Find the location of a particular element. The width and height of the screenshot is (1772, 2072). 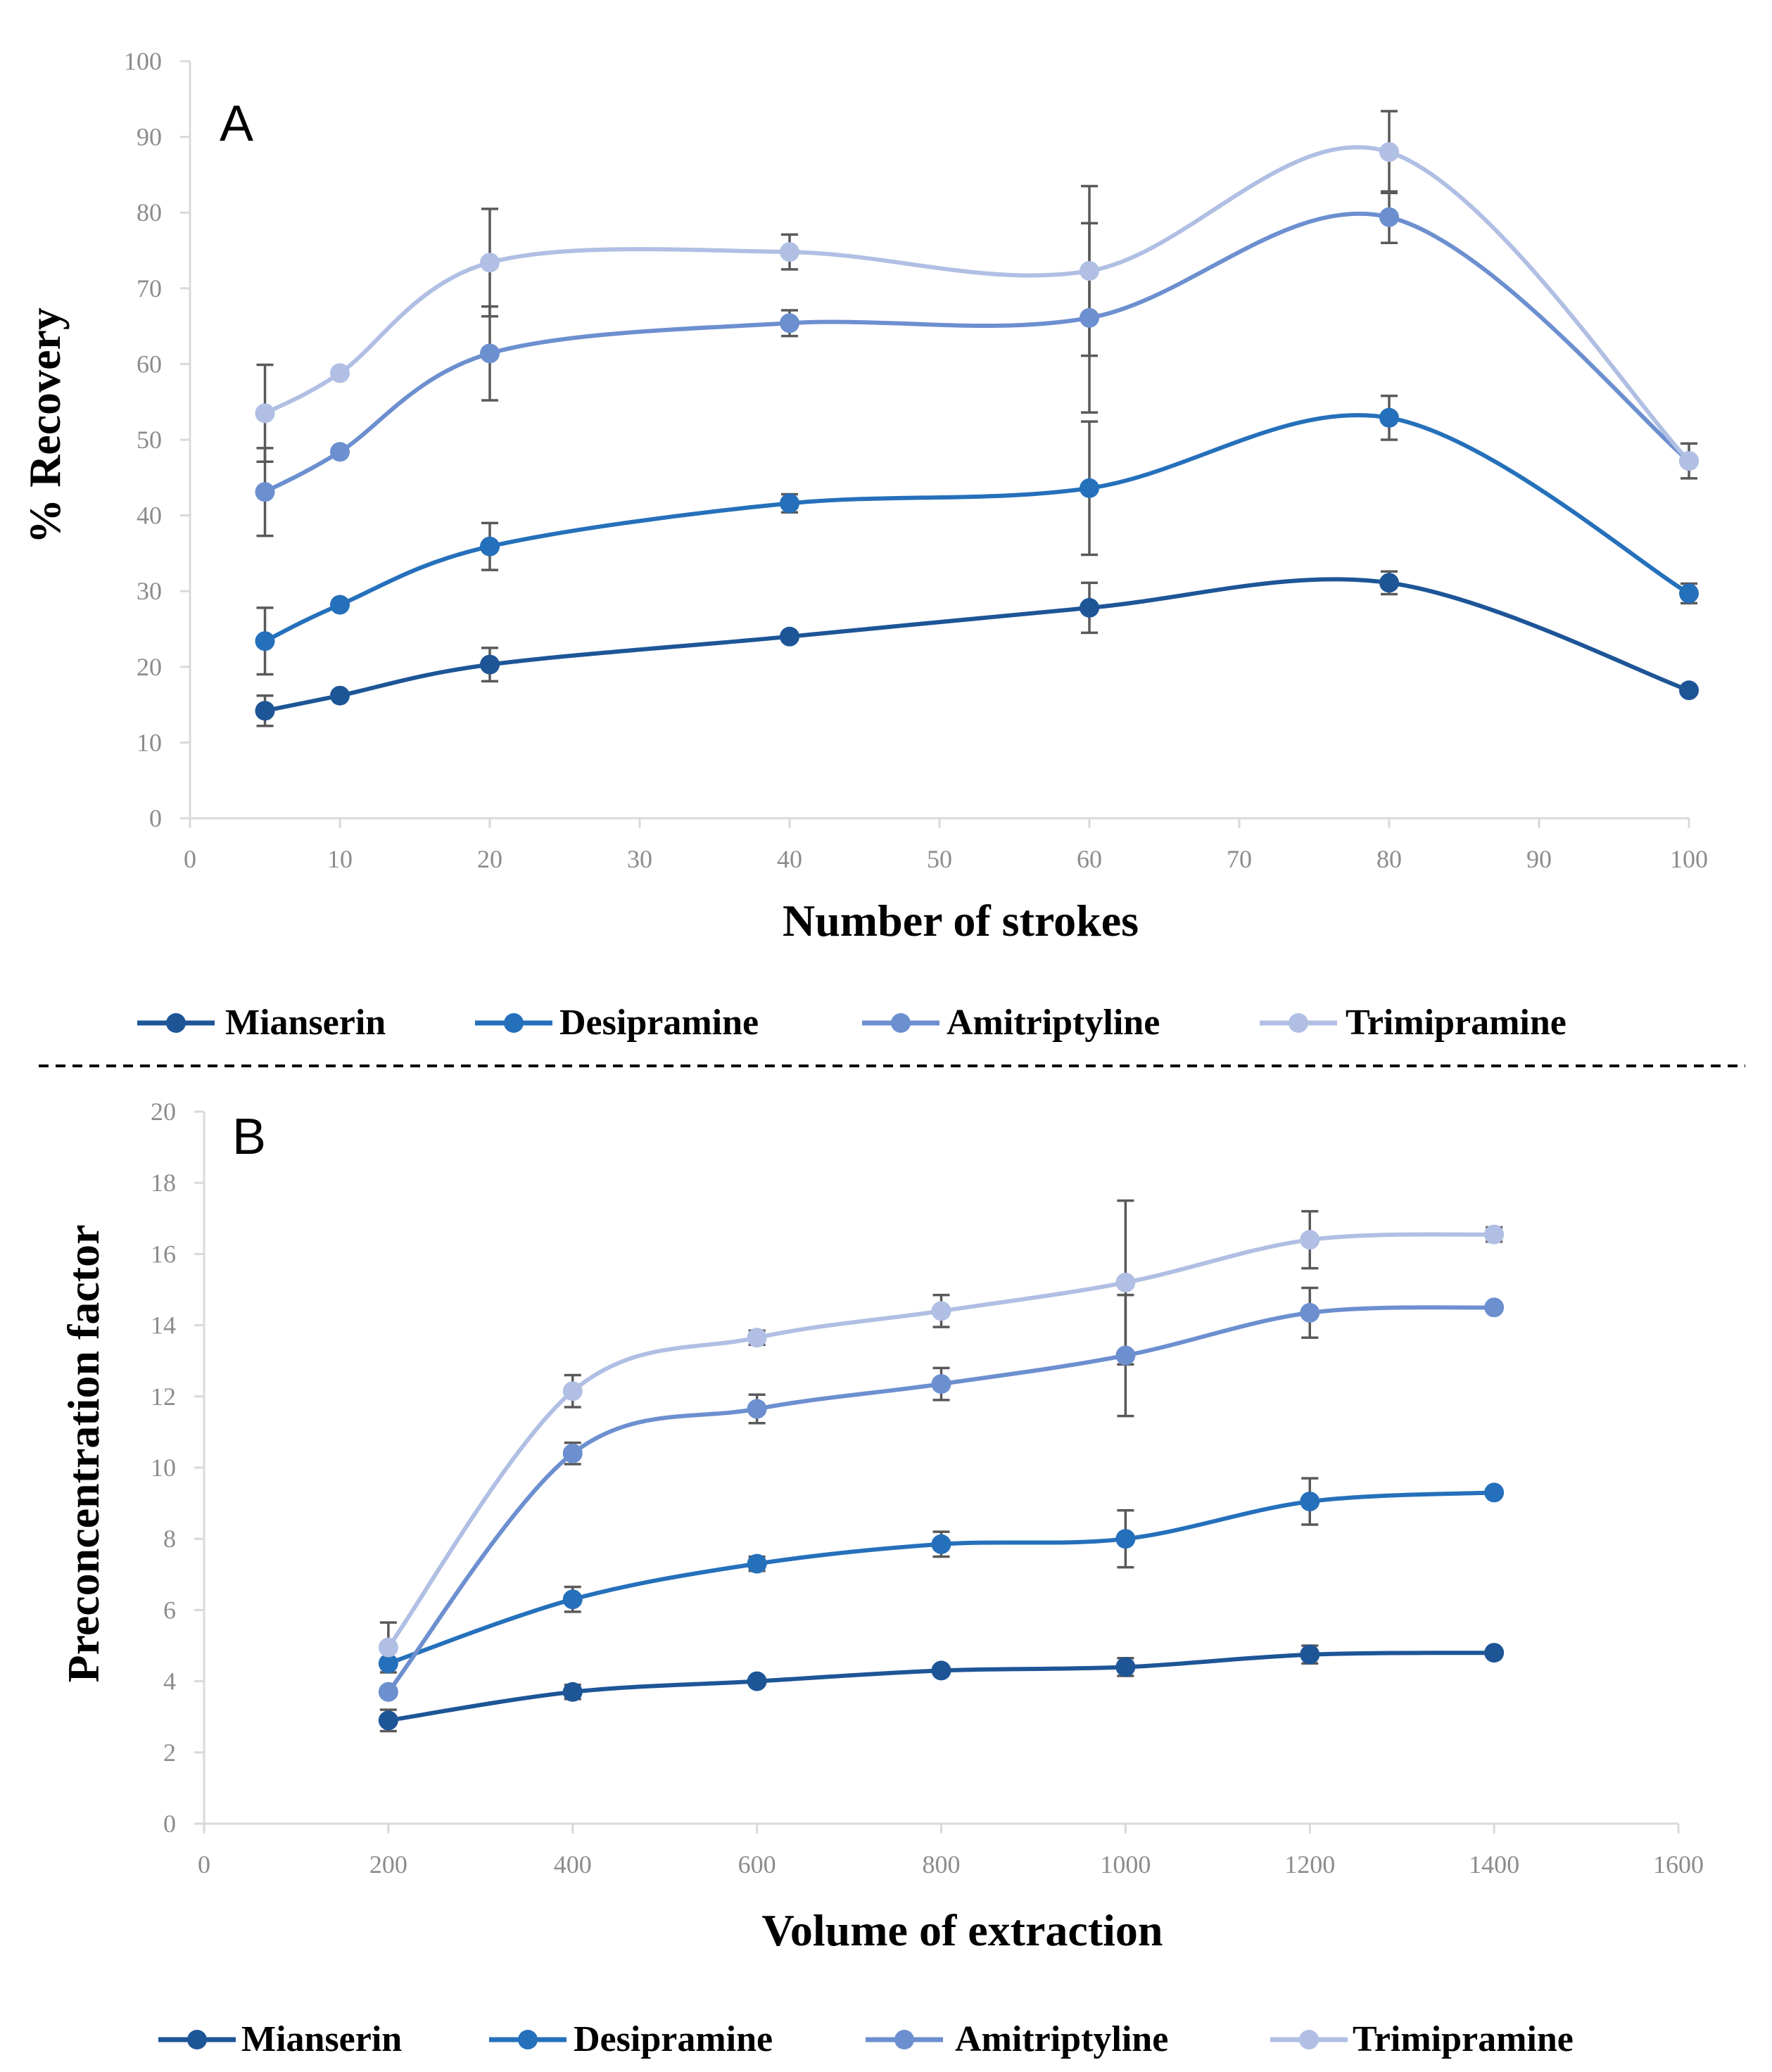

x-tick-label: 600 is located at coordinates (757, 1864).